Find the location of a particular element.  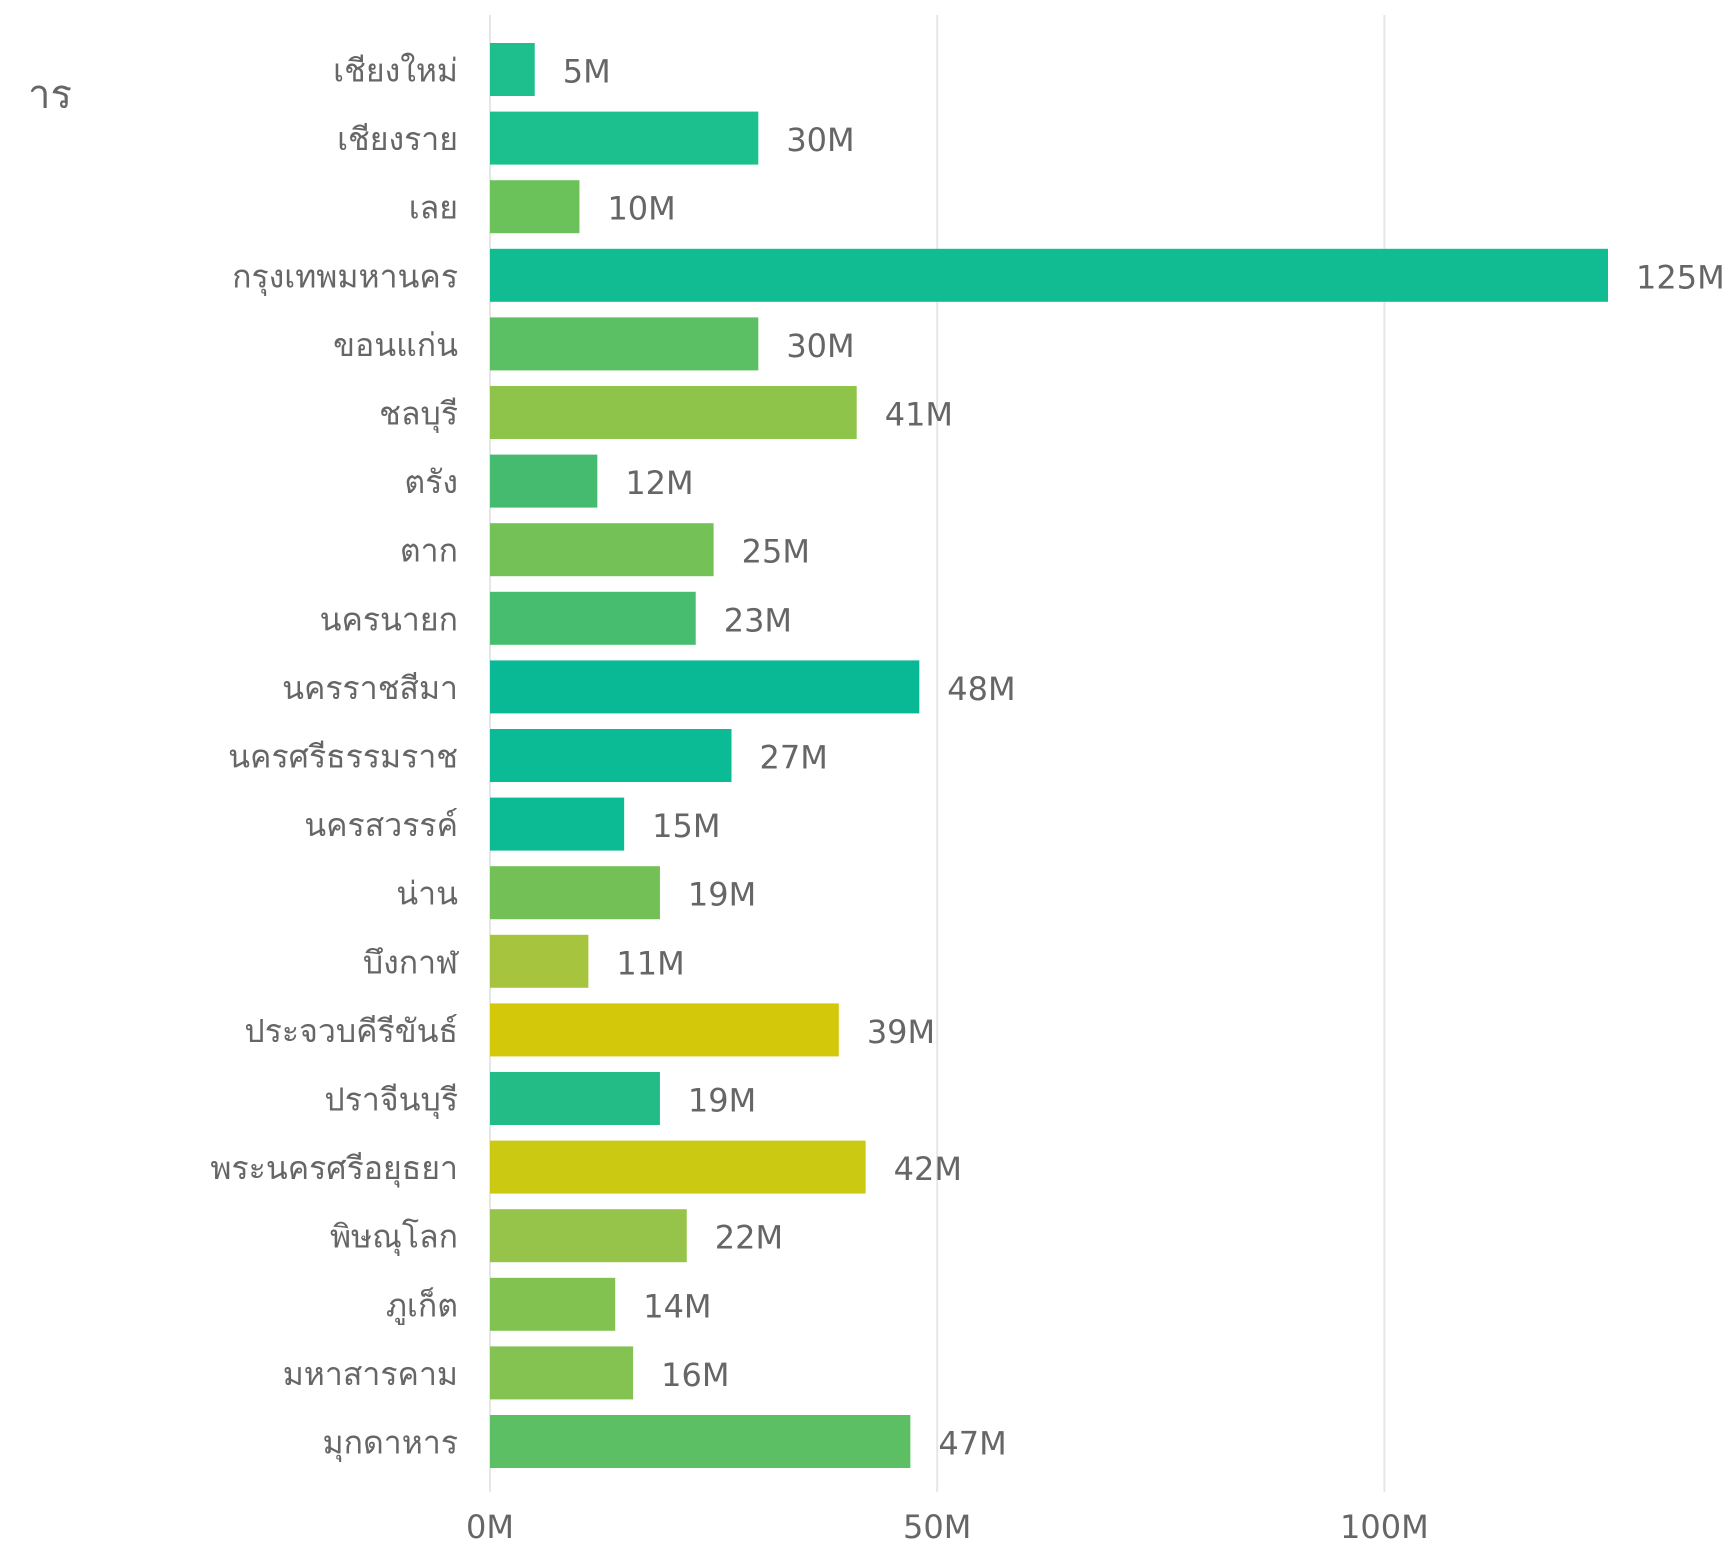

value-label: 10M is located at coordinates (641, 209).